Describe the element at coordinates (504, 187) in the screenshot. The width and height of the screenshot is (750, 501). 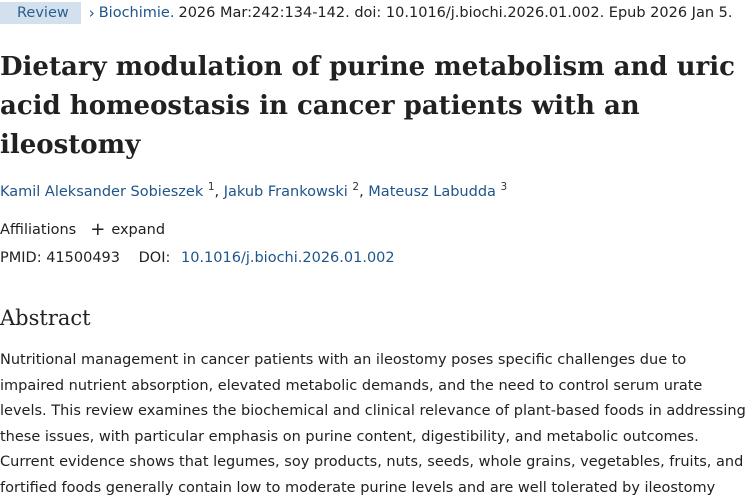
I see `author-affiliation-ref: 3` at that location.